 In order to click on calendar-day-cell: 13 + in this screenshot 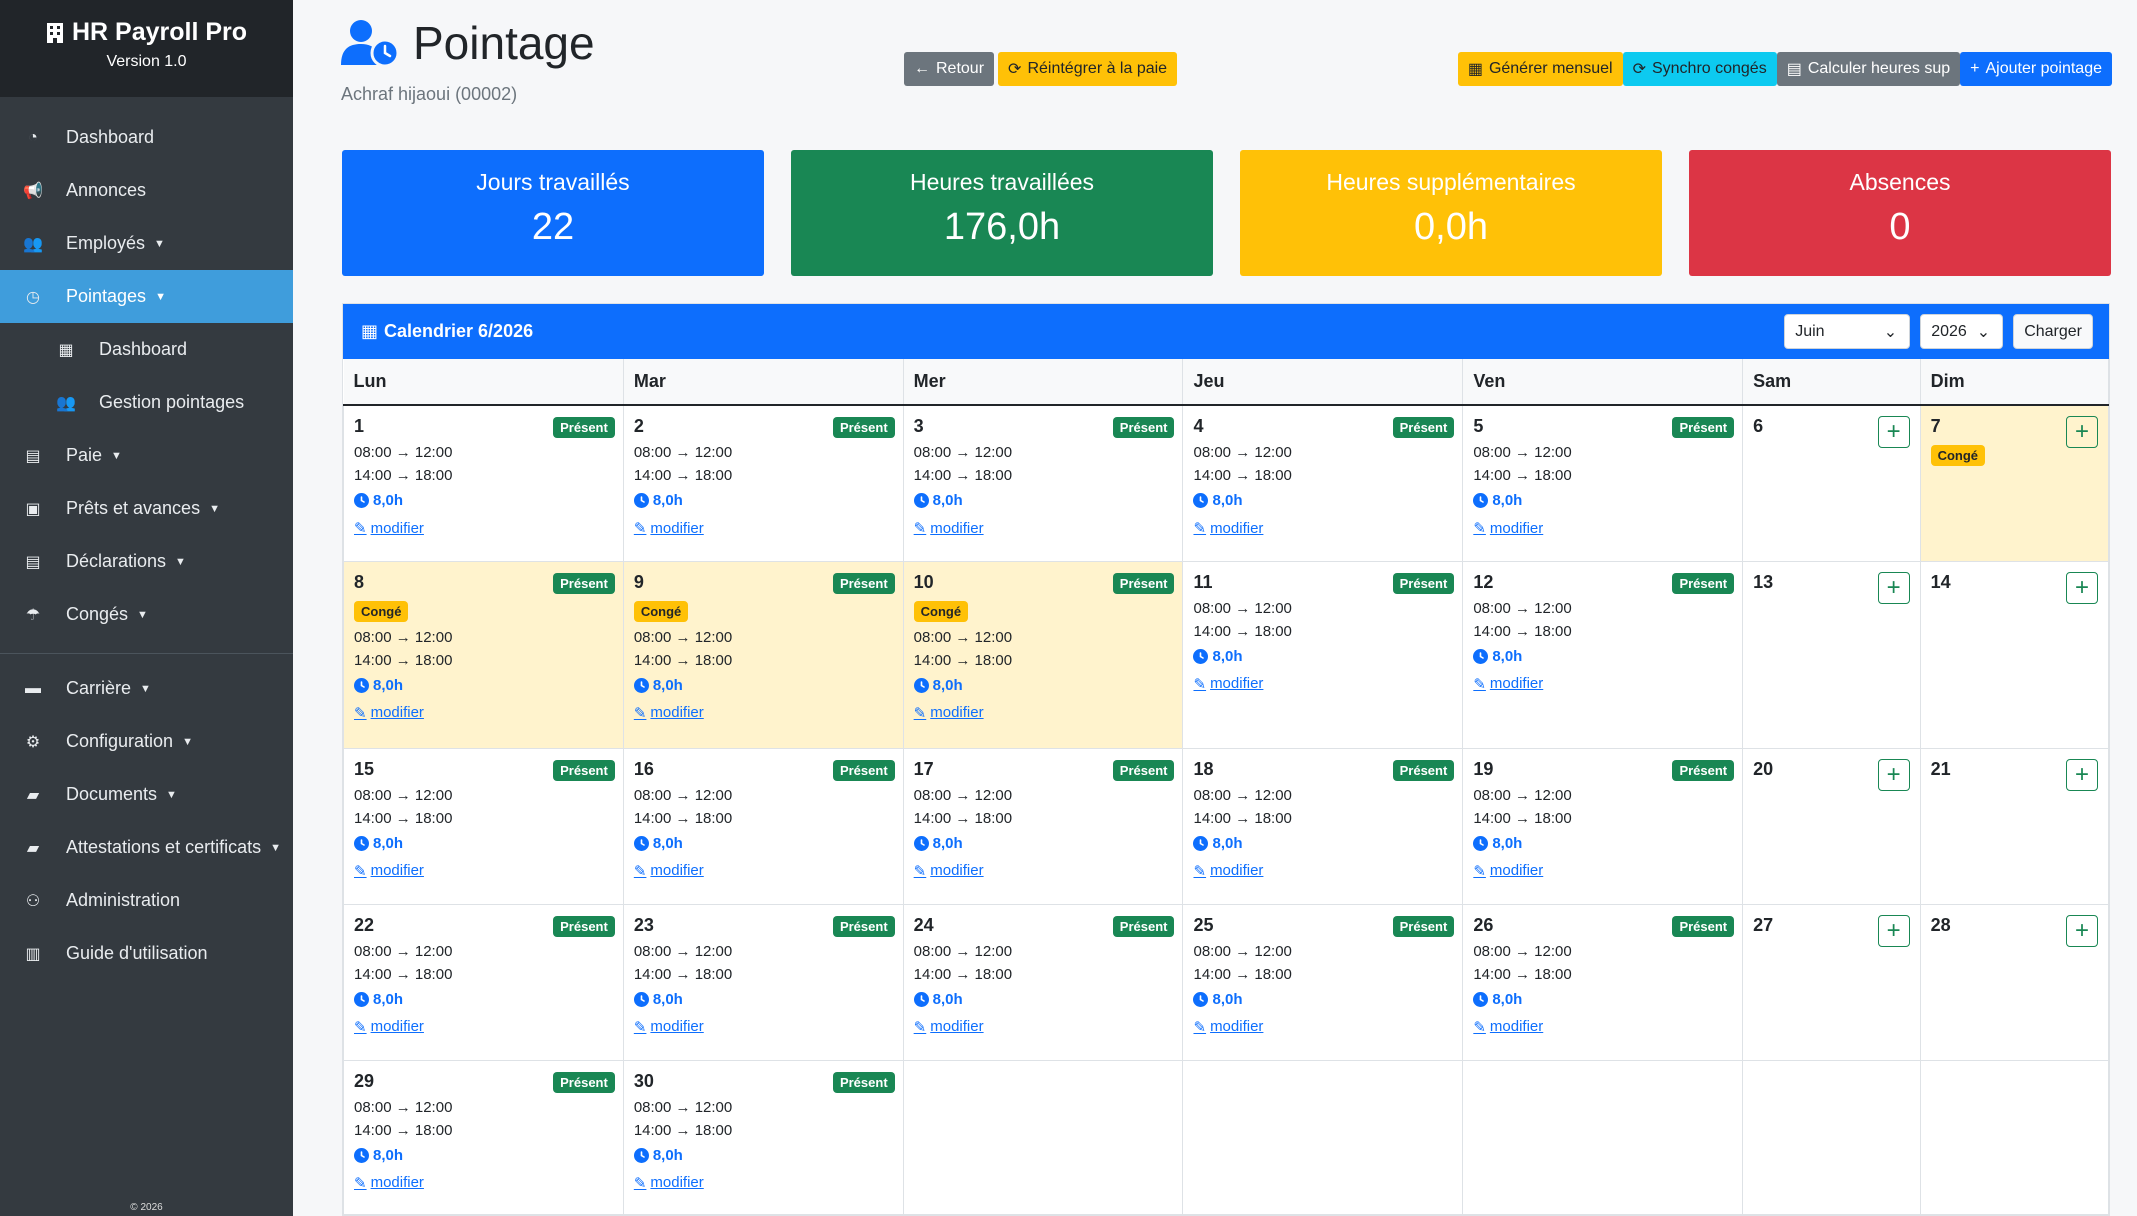, I will do `click(1831, 654)`.